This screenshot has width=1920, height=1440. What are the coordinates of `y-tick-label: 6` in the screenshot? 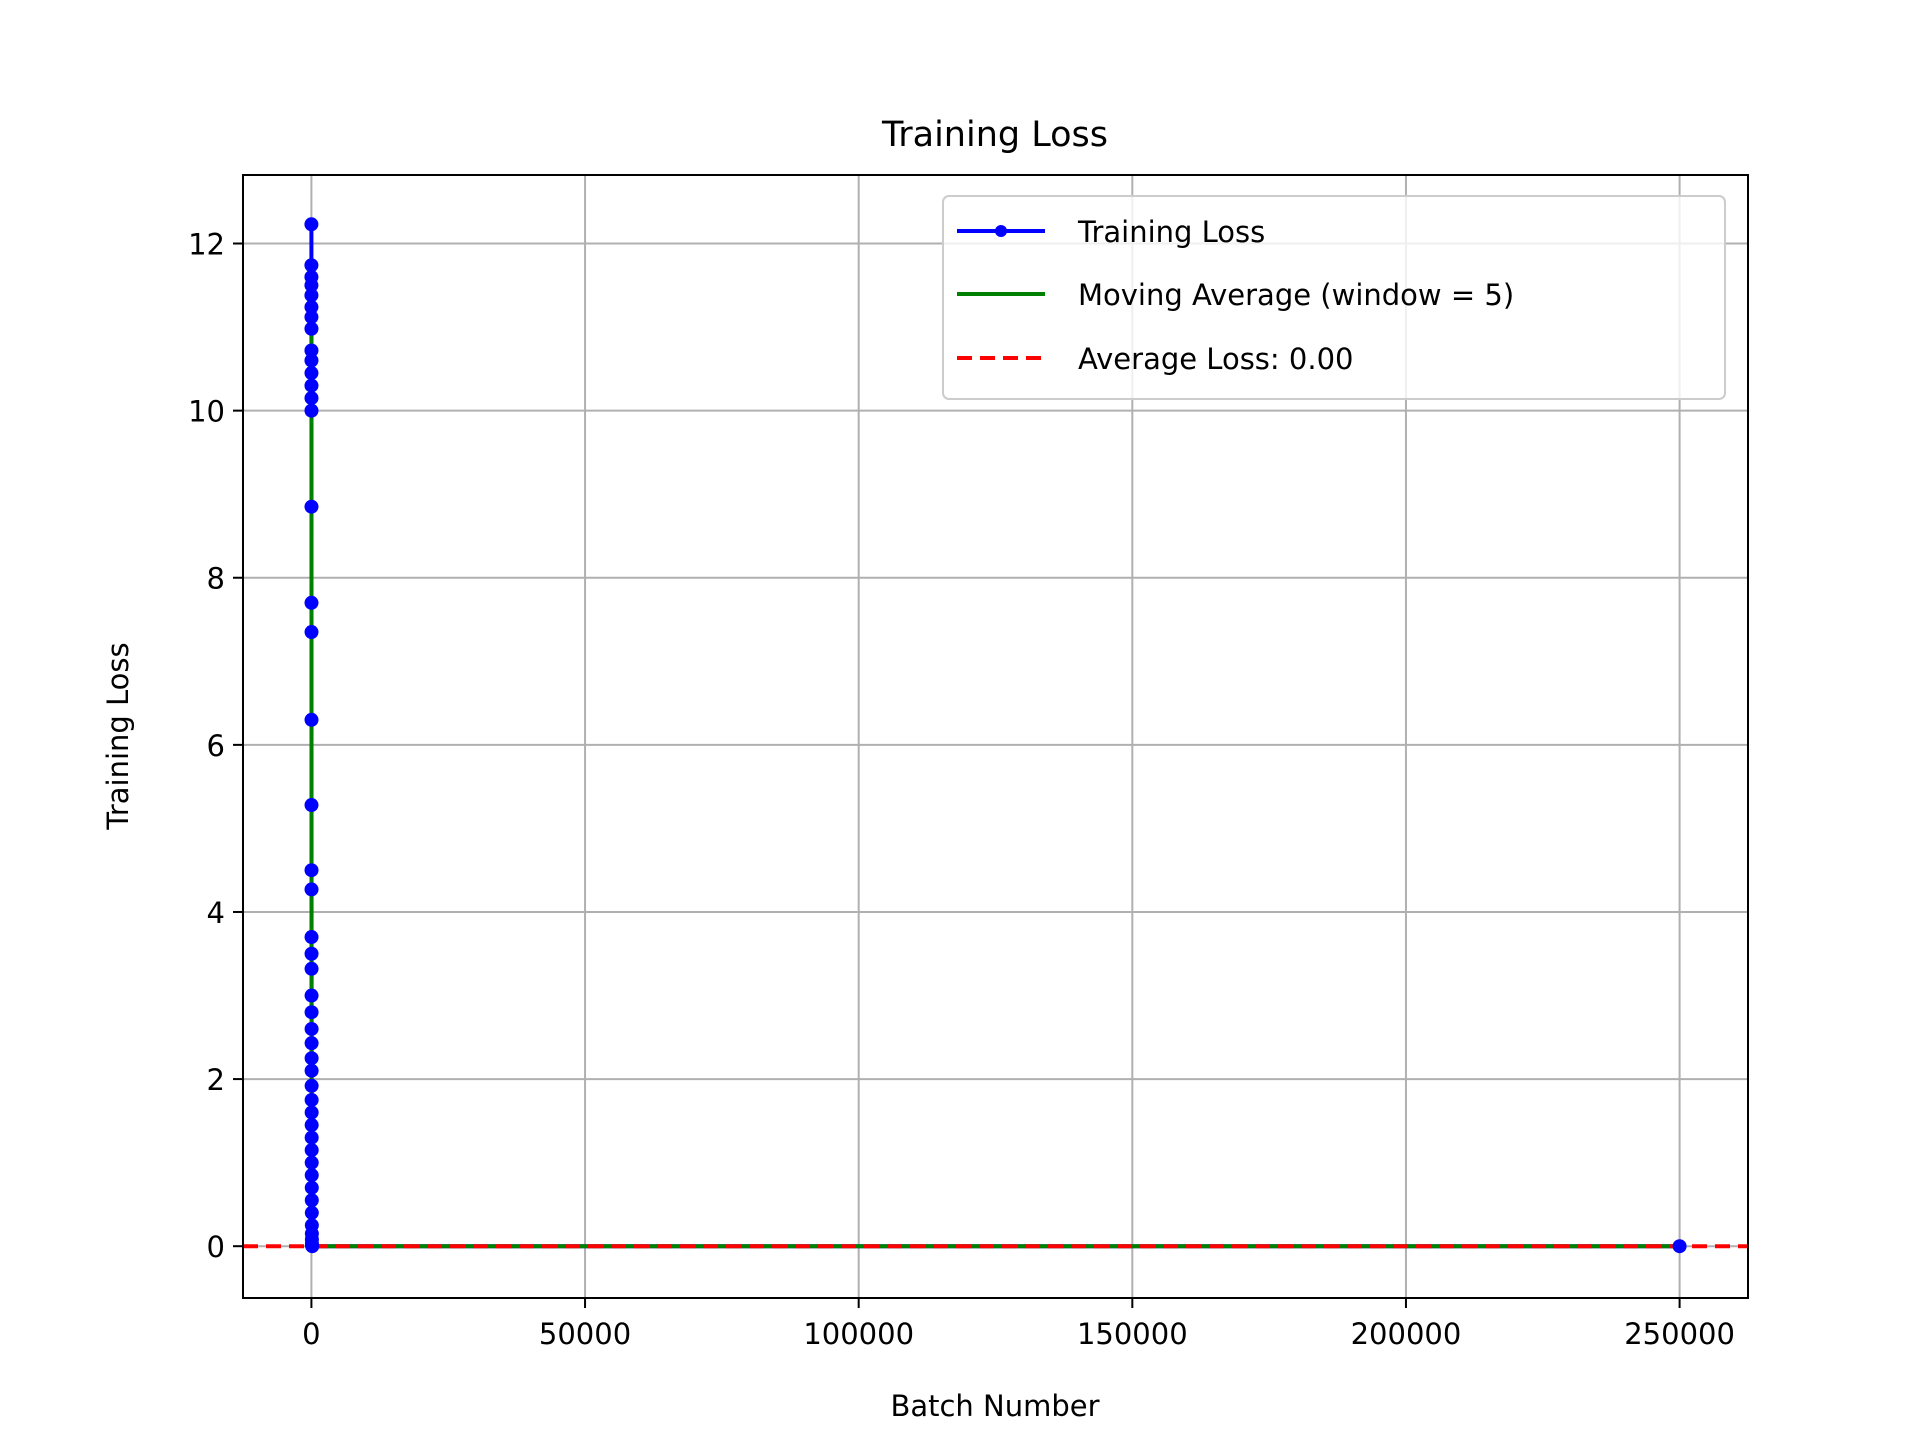 It's located at (216, 746).